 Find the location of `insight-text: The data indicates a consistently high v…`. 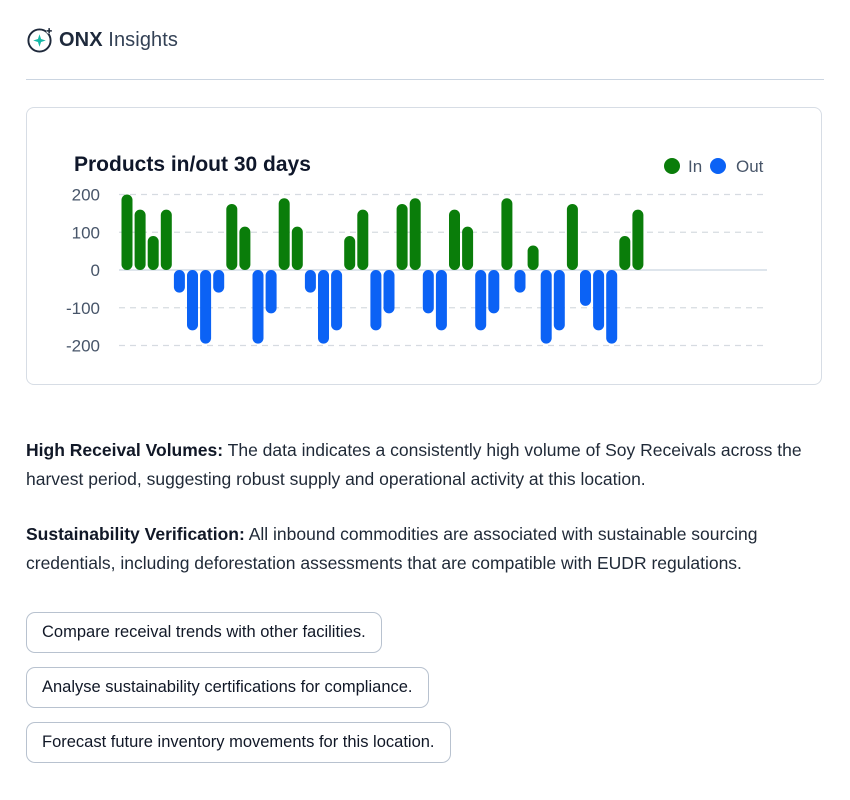

insight-text: The data indicates a consistently high v… is located at coordinates (414, 464).